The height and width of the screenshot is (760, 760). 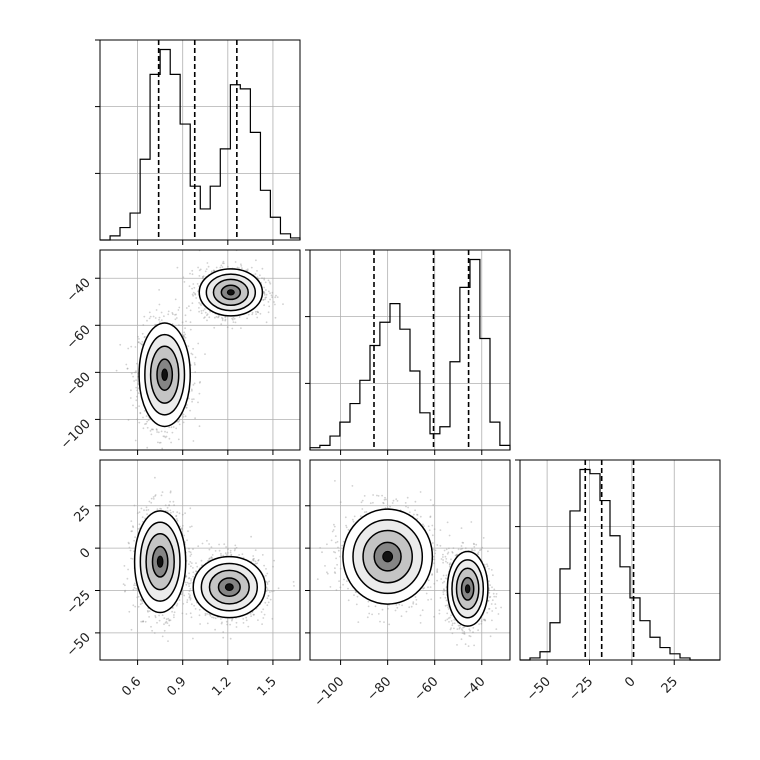 I want to click on density-p0-p1-peak, so click(x=164, y=374).